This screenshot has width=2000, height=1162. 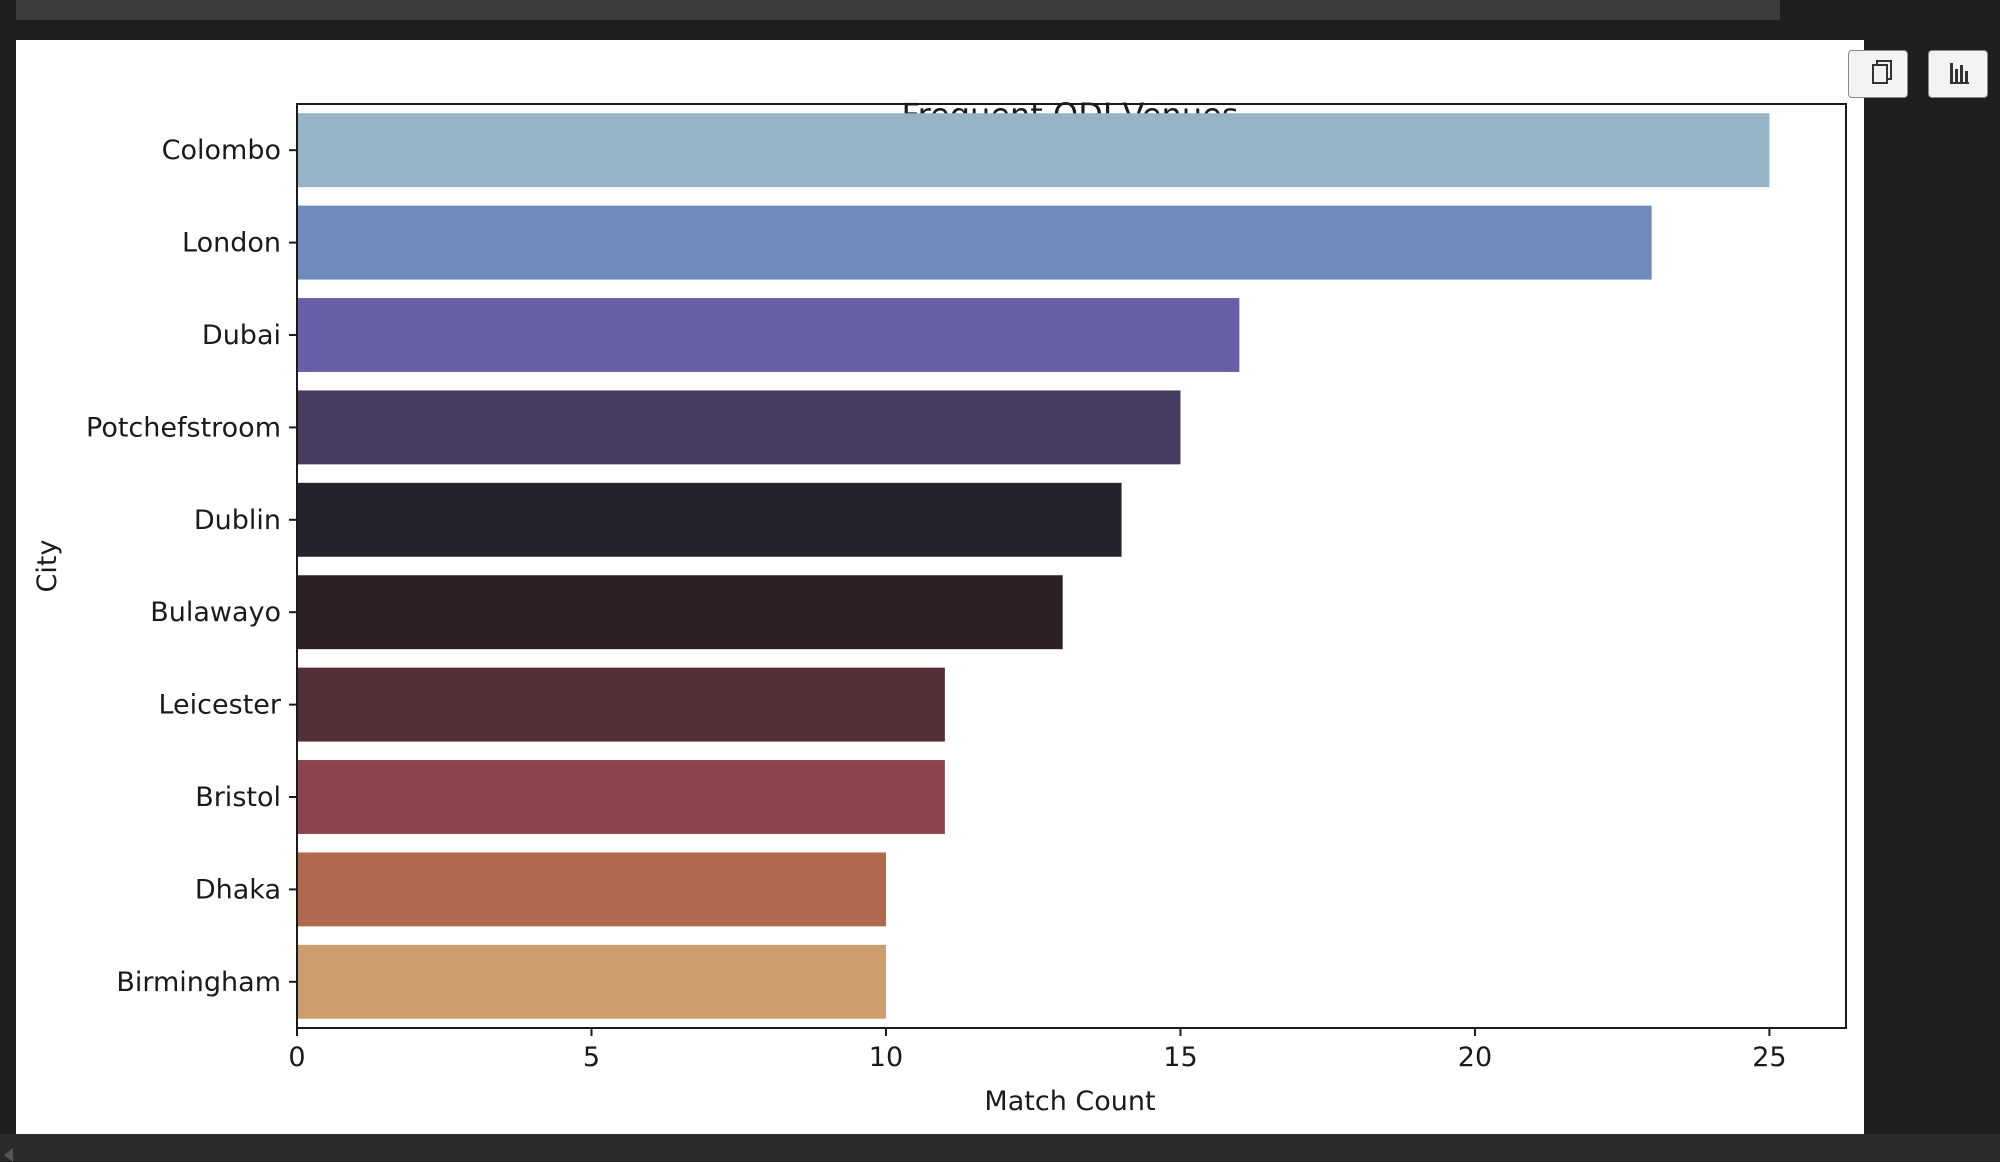 What do you see at coordinates (591, 1057) in the screenshot?
I see `x-tick-label: 5` at bounding box center [591, 1057].